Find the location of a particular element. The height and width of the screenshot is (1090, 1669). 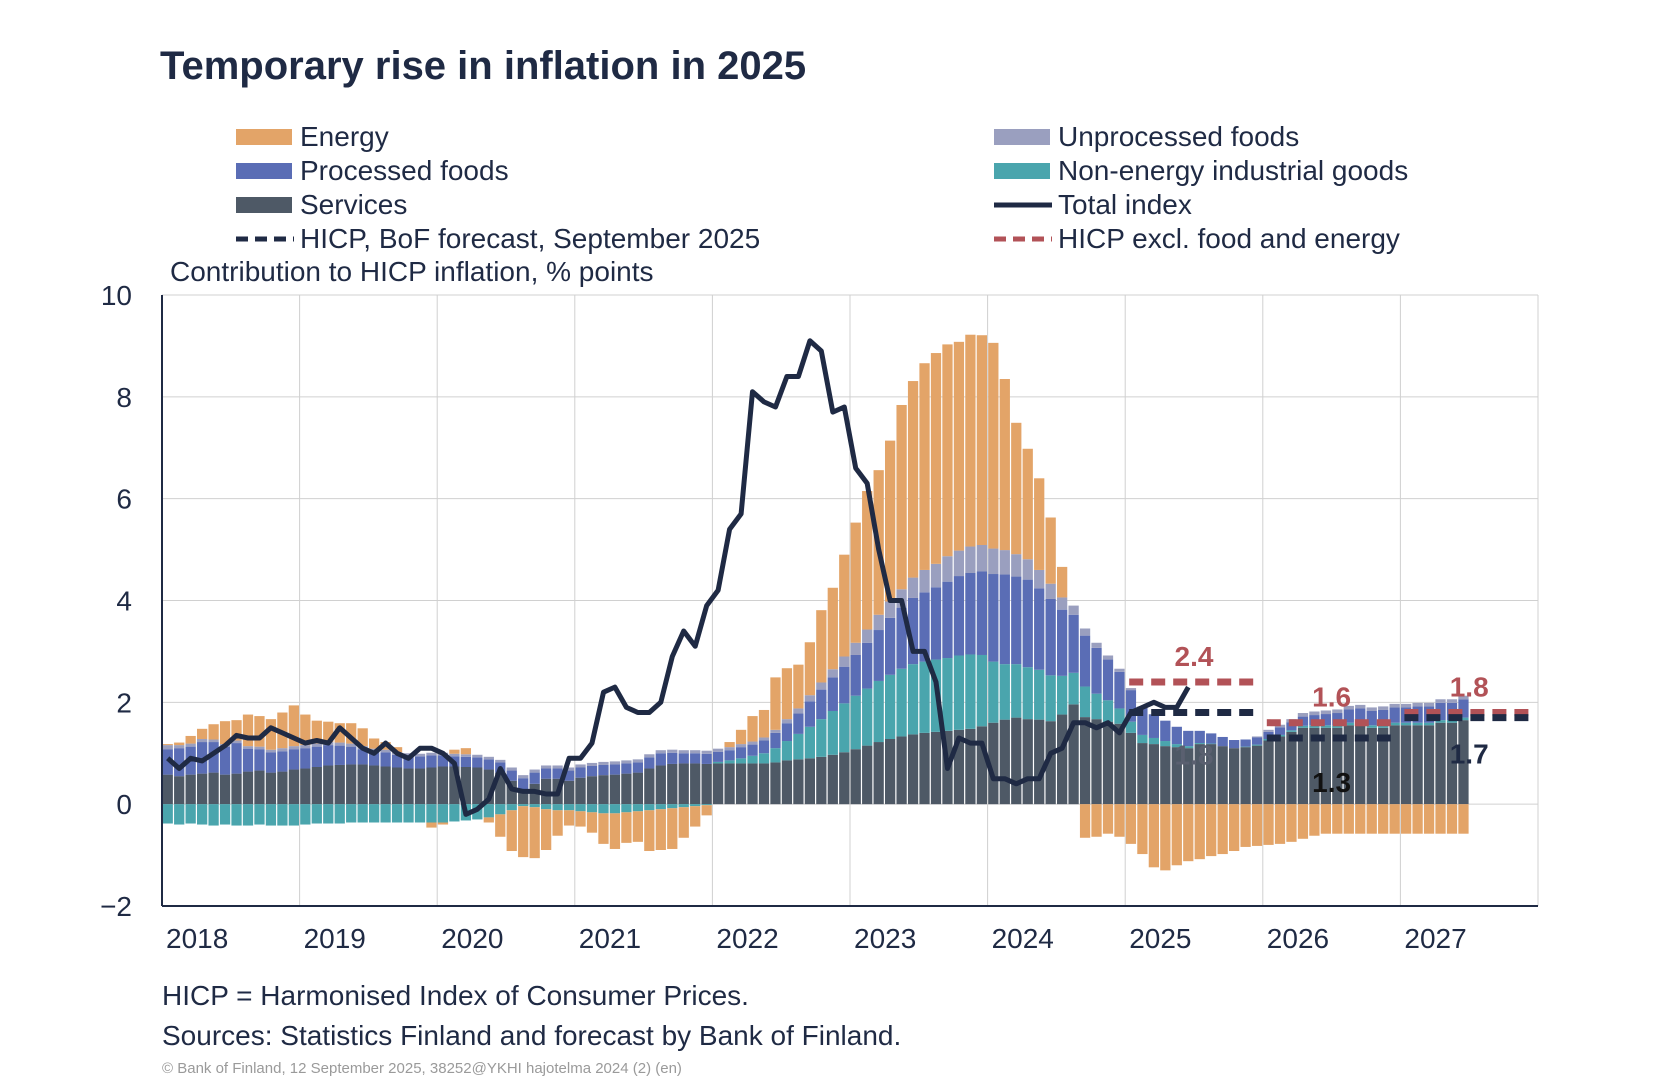

legend-swatch is located at coordinates (264, 137).